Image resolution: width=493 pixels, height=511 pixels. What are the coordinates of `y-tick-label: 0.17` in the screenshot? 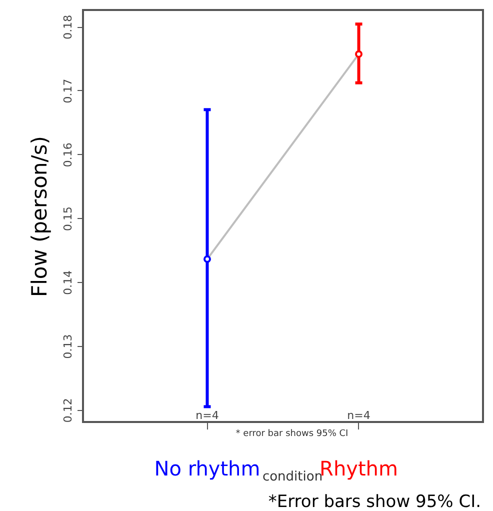 It's located at (68, 91).